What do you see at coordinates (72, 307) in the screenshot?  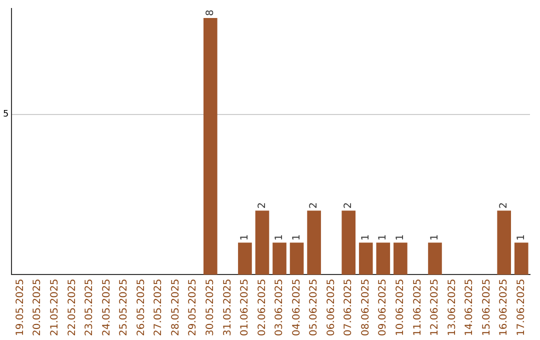 I see `x-tick-label: 22.05.2025` at bounding box center [72, 307].